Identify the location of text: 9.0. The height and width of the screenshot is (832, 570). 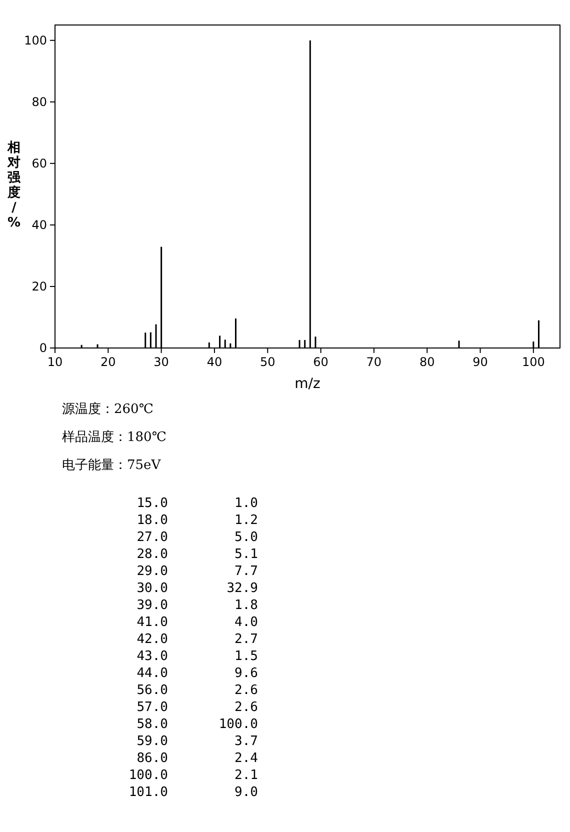
(246, 792).